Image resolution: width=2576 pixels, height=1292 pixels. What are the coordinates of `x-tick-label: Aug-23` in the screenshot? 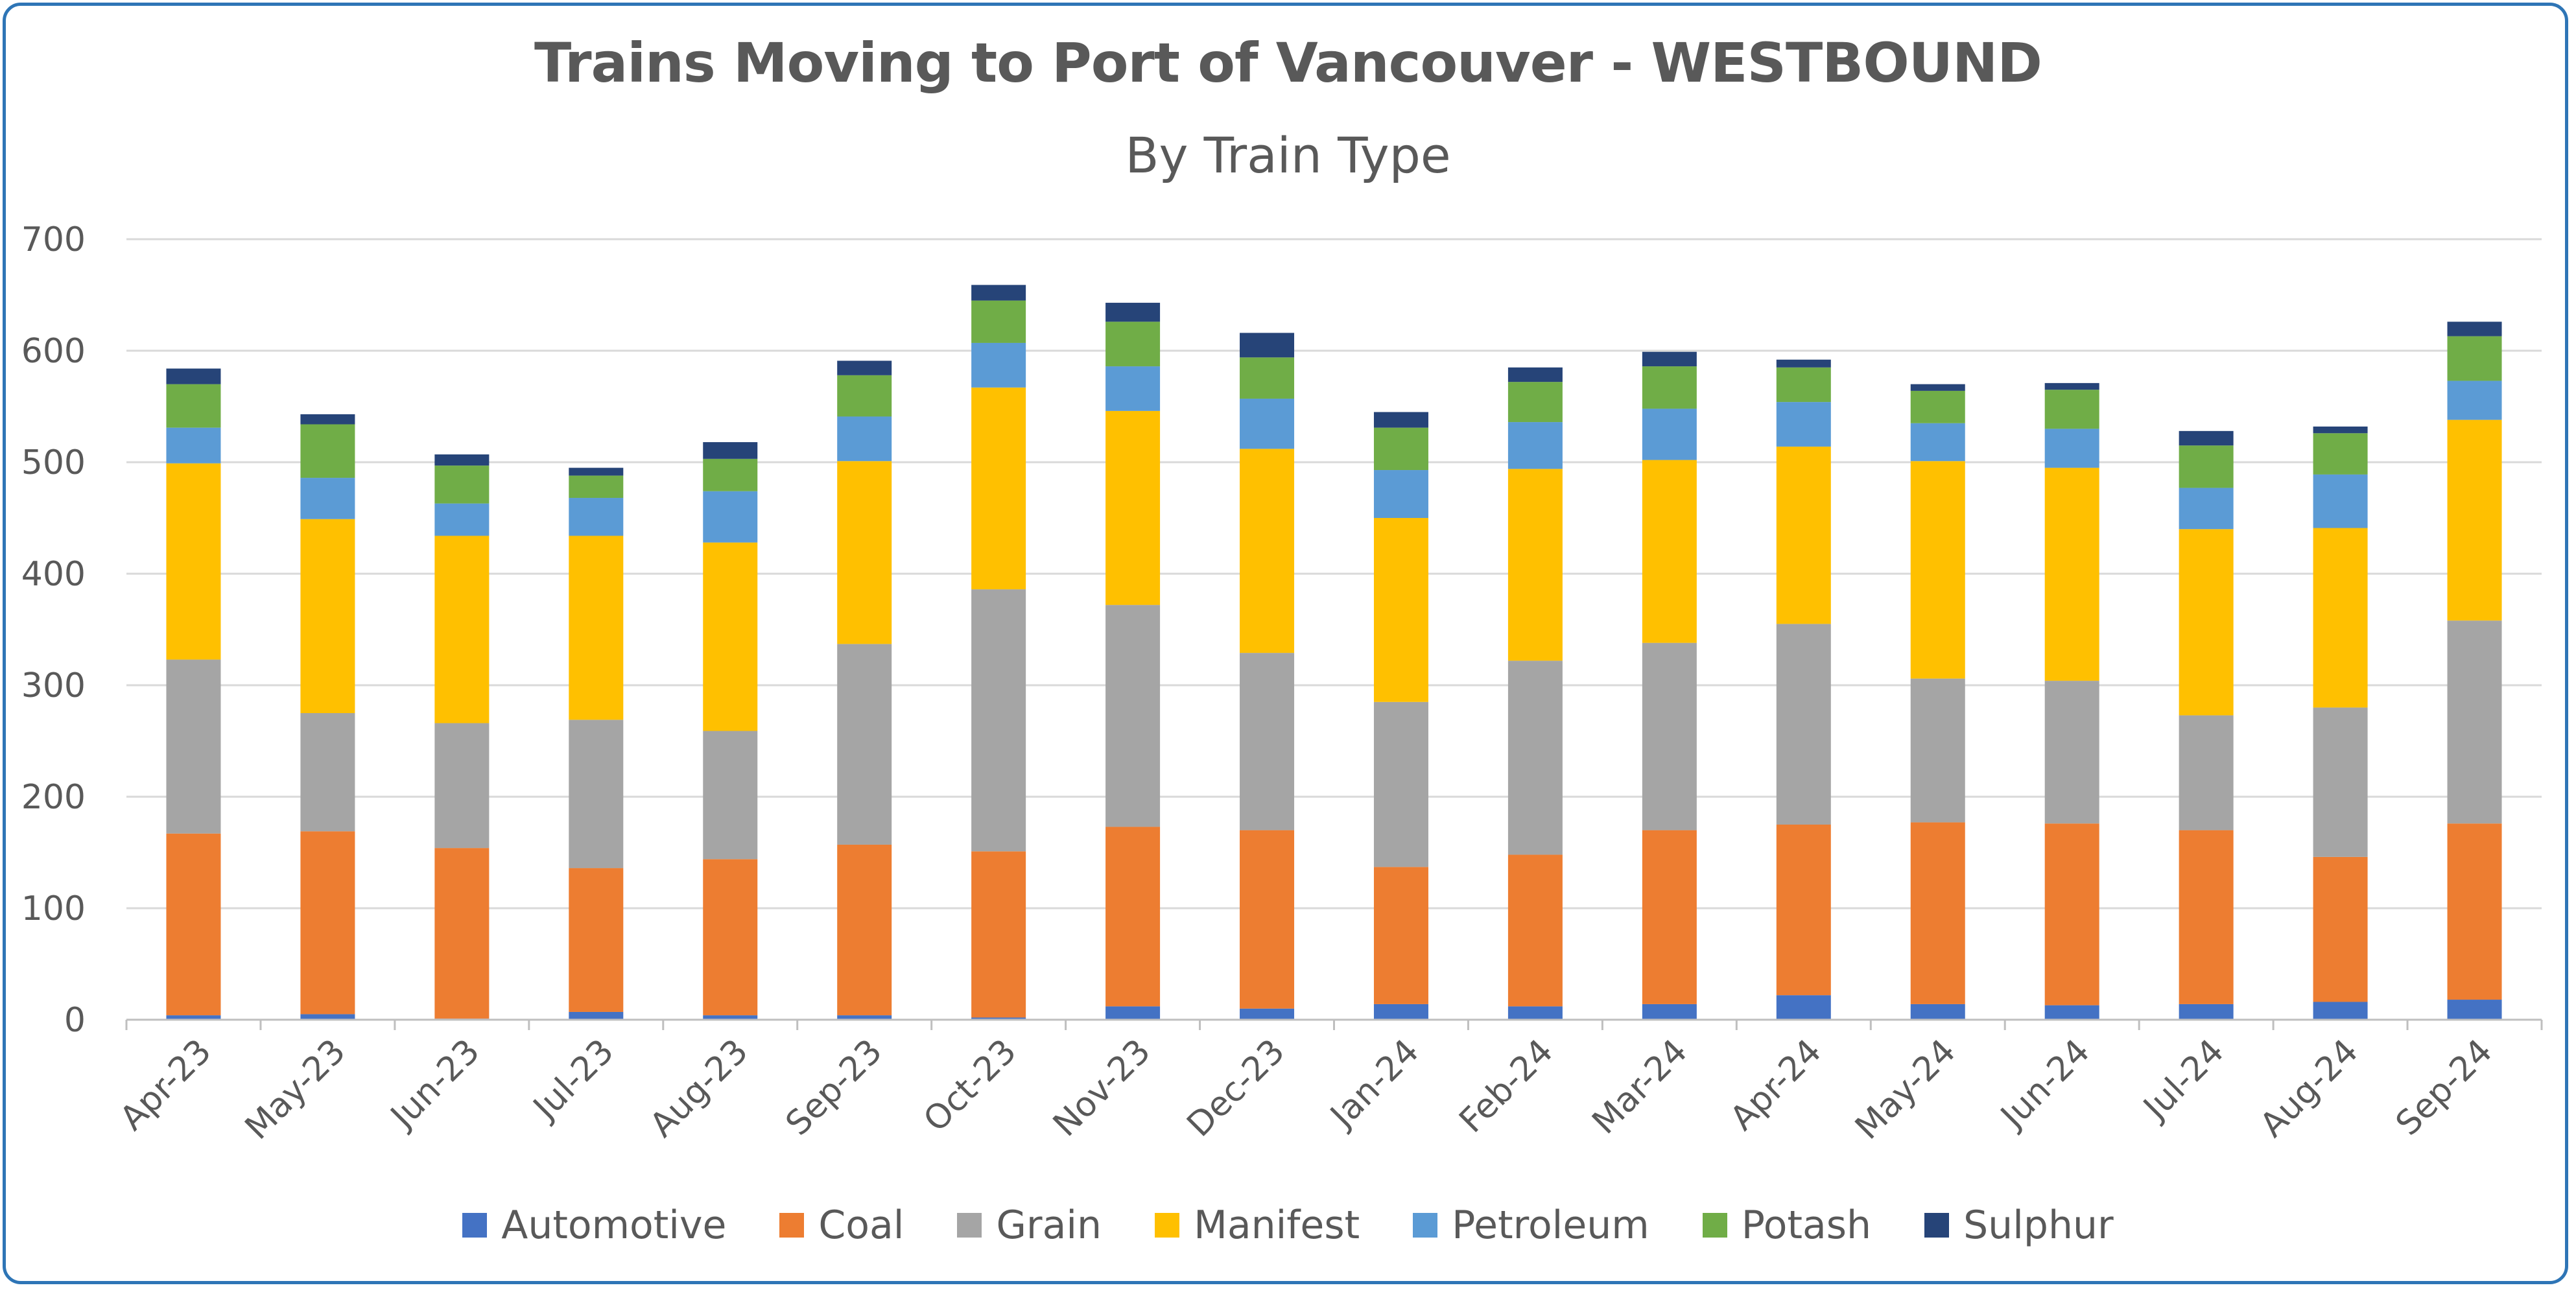 It's located at (699, 1088).